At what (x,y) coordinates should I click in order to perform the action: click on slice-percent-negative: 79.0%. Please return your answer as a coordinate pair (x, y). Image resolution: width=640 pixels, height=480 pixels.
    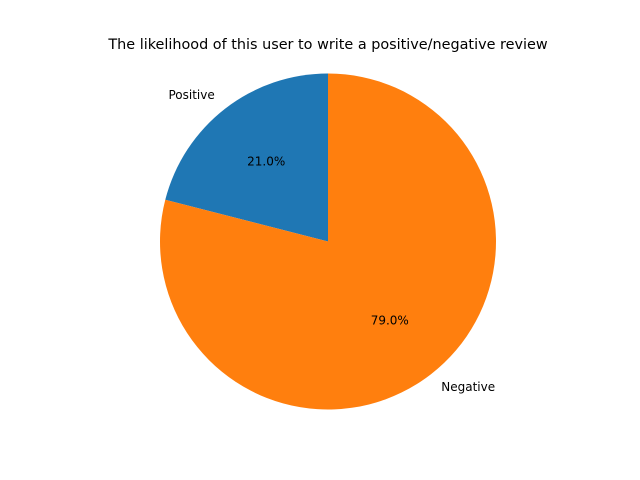
    Looking at the image, I should click on (390, 321).